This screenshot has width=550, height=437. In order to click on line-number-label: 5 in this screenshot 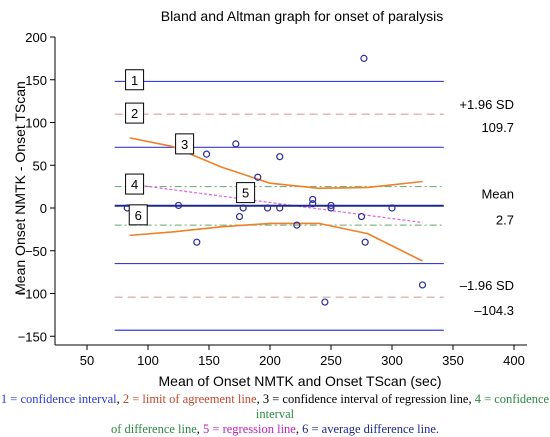, I will do `click(245, 193)`.